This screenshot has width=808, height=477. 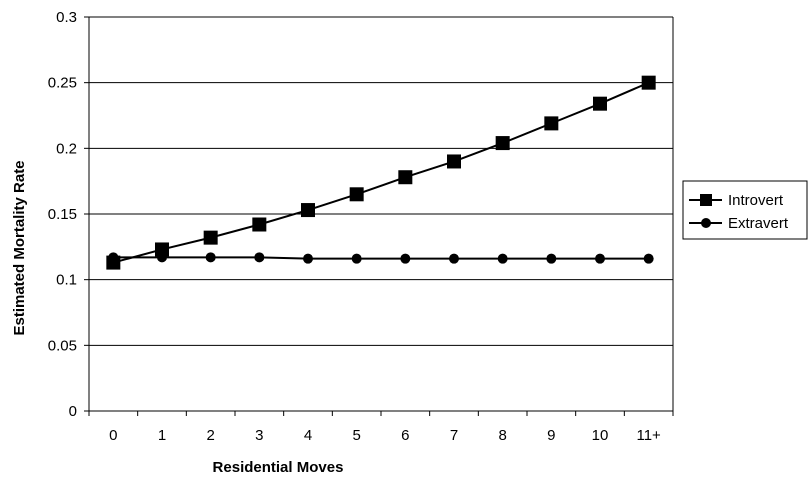 I want to click on x-tick-label: 7, so click(x=454, y=435).